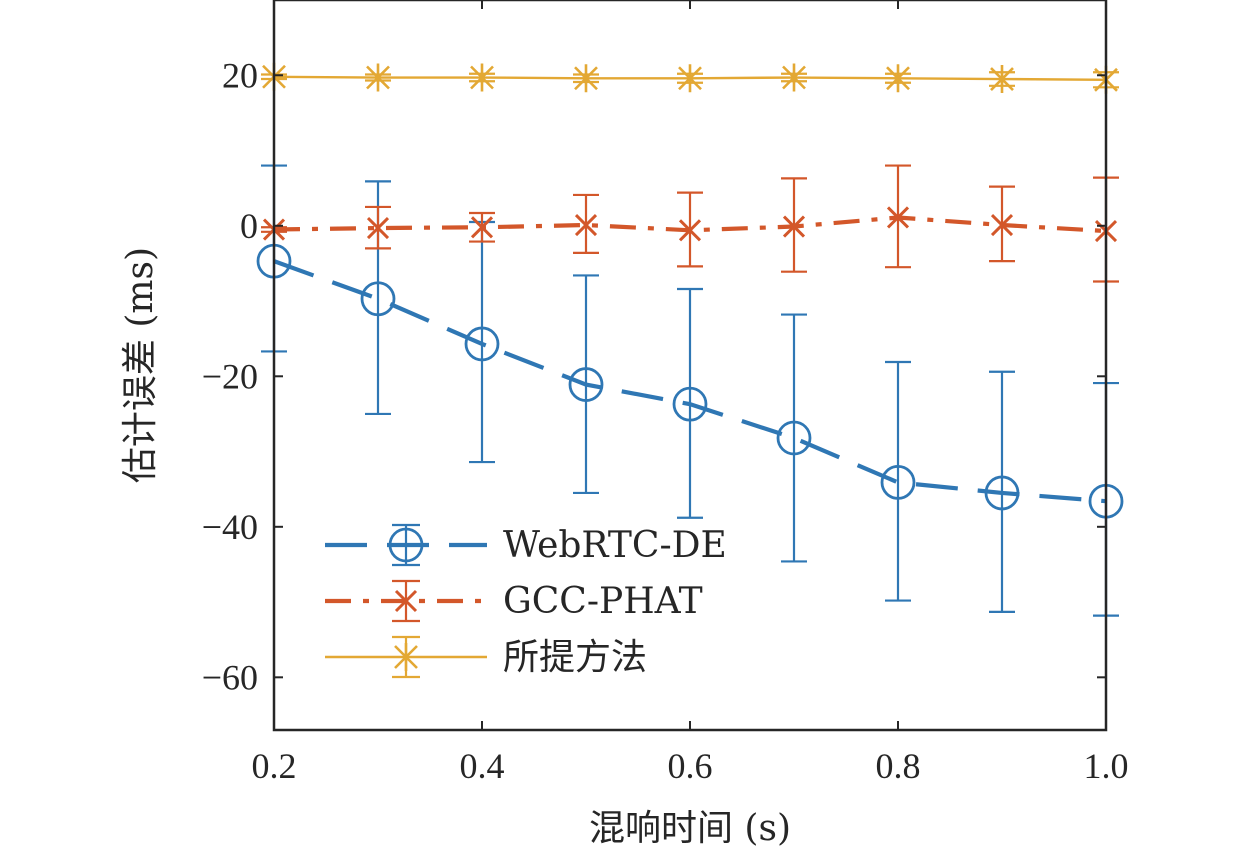 The image size is (1260, 853). I want to click on y-axis-label: 估计误差 (ms), so click(140, 365).